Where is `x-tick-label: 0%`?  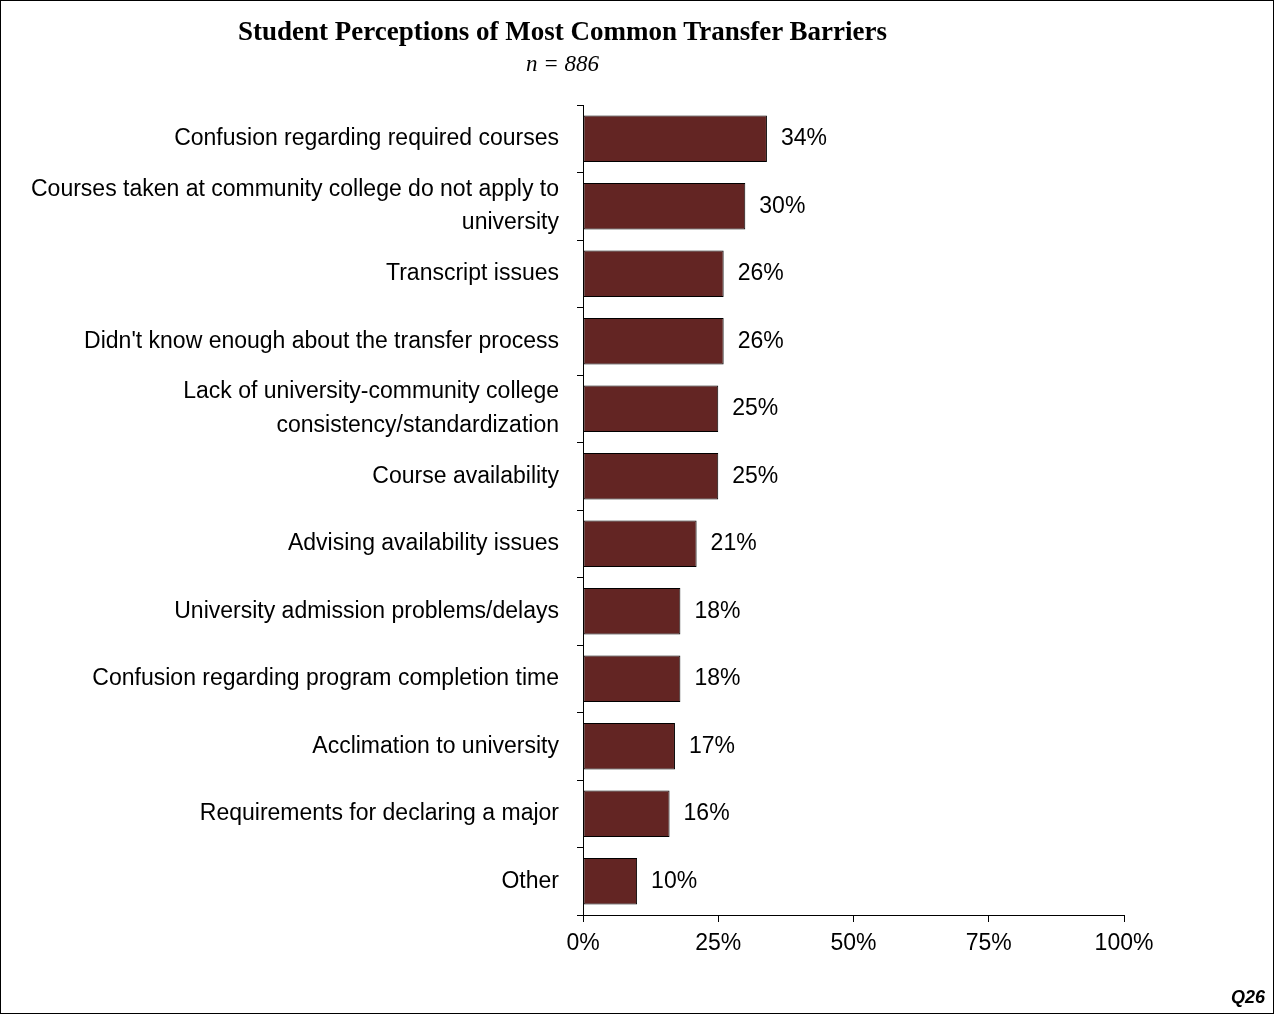 x-tick-label: 0% is located at coordinates (583, 942).